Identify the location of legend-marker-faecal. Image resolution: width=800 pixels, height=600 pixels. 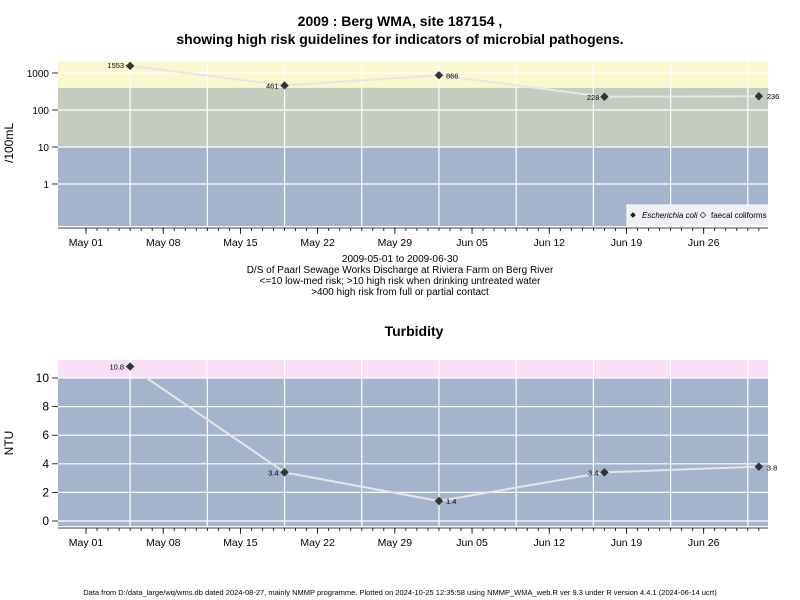
(703, 215).